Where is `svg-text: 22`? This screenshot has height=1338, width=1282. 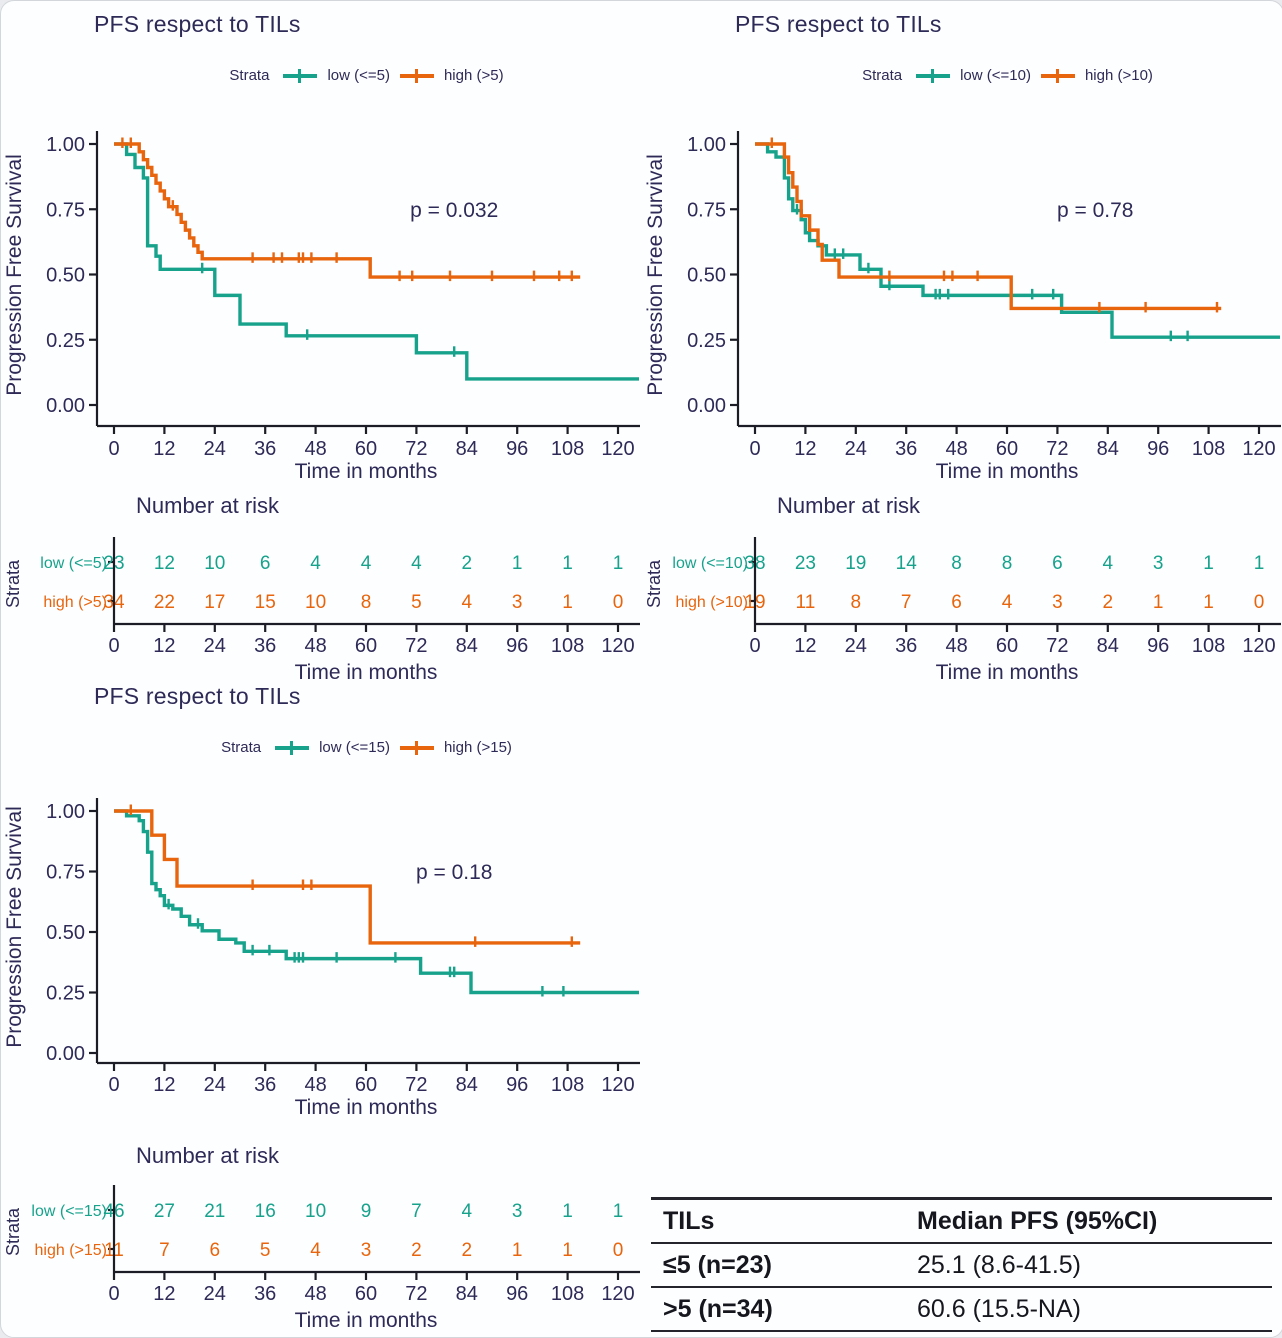 svg-text: 22 is located at coordinates (164, 602).